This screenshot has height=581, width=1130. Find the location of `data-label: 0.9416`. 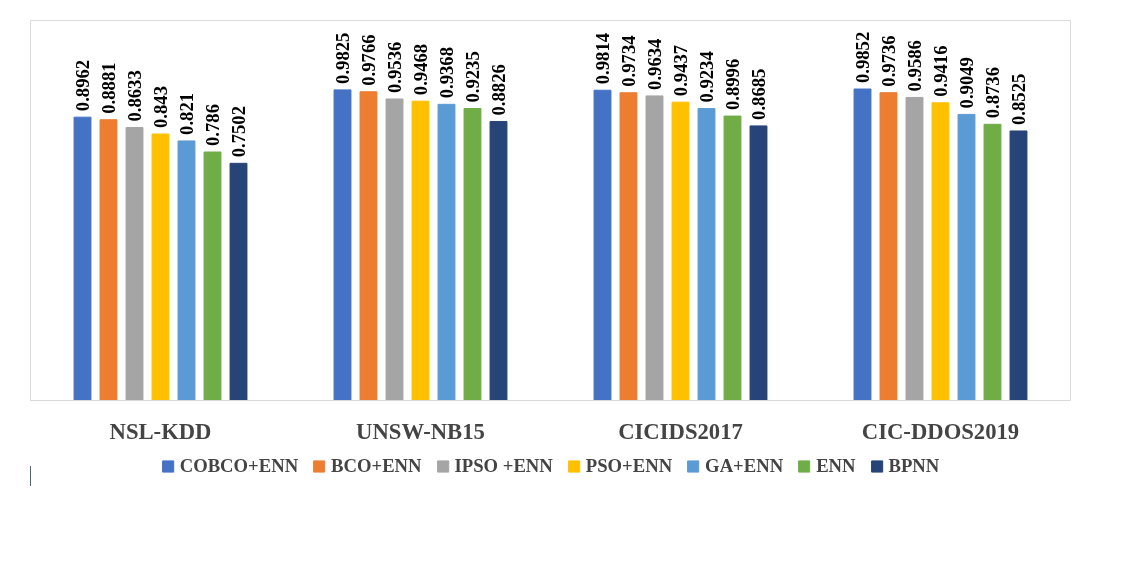

data-label: 0.9416 is located at coordinates (940, 71).